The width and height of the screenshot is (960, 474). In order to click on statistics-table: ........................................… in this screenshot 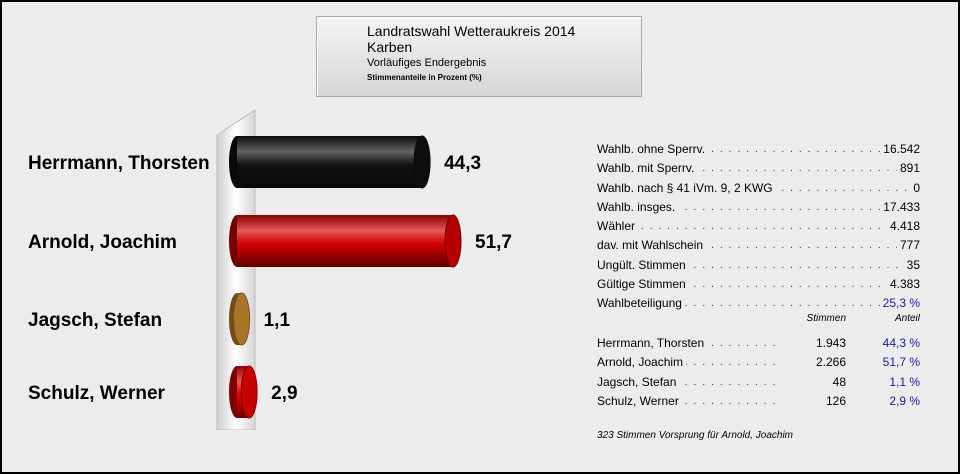, I will do `click(758, 227)`.